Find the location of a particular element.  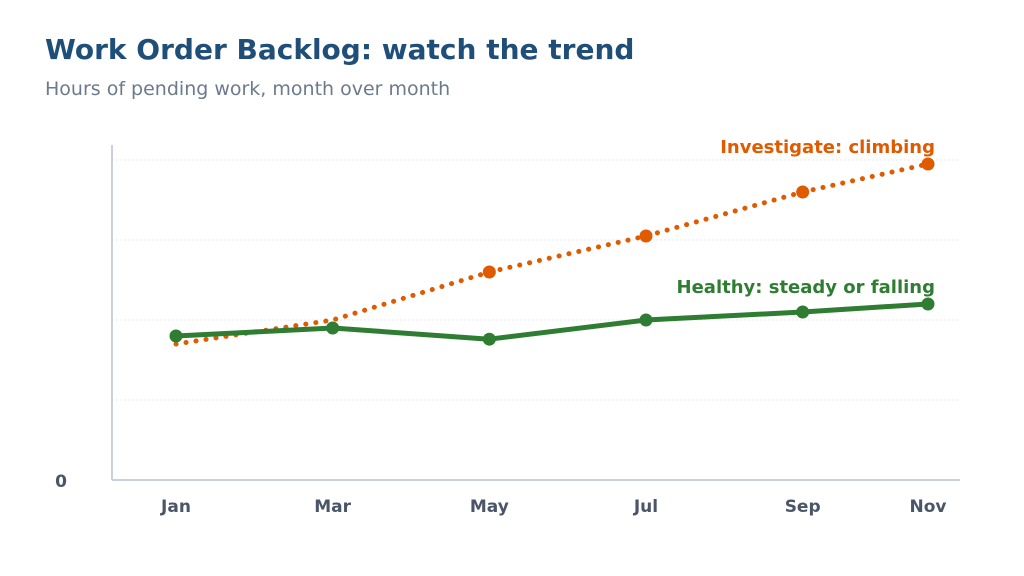

x-tick-label: Sep is located at coordinates (803, 507).